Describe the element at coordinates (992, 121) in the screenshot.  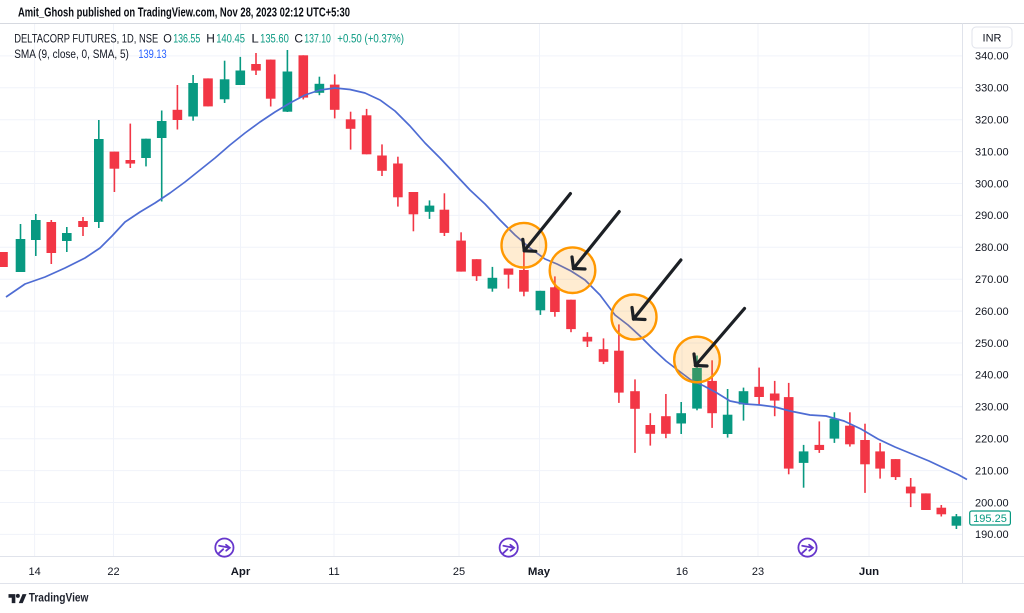
I see `svg-text: 320.00` at that location.